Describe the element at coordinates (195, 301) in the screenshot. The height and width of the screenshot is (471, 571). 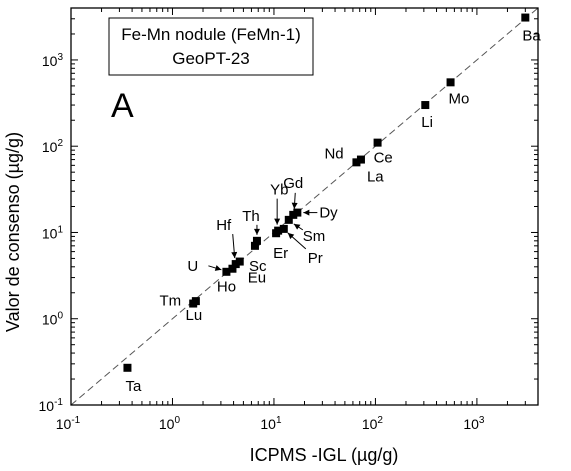
I see `point-lu` at that location.